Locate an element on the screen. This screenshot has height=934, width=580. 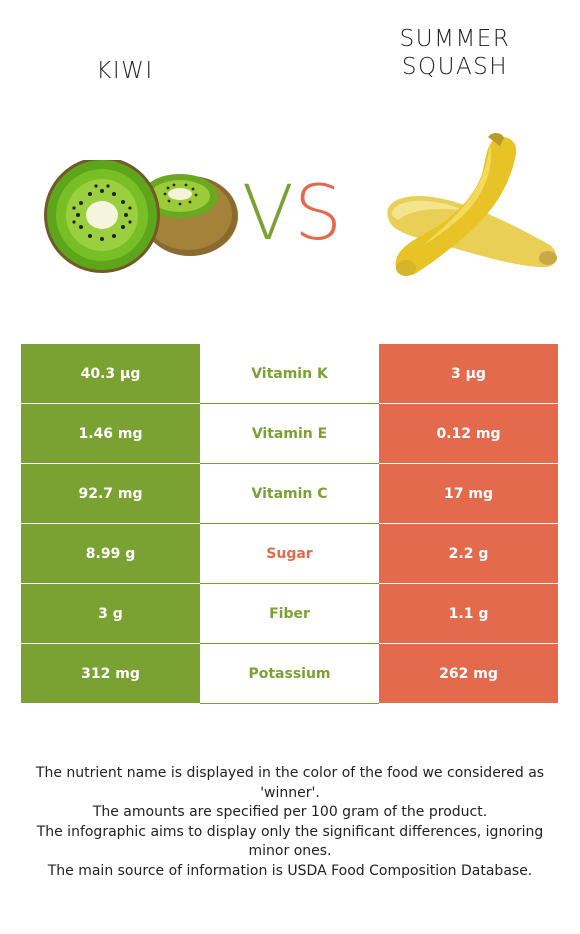
right-value: 3 µg is located at coordinates (468, 374).